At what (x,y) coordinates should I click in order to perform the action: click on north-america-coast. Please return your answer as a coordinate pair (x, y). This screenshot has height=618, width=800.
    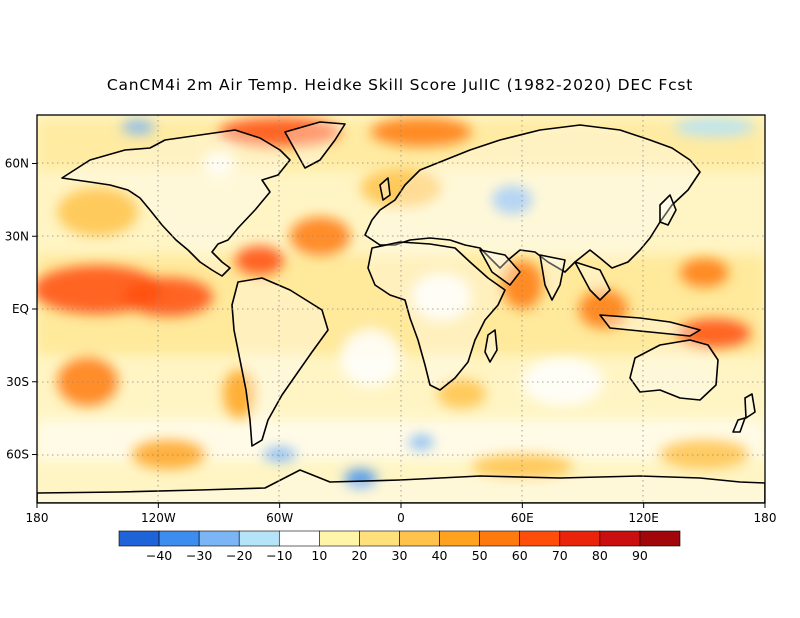
    Looking at the image, I should click on (176, 203).